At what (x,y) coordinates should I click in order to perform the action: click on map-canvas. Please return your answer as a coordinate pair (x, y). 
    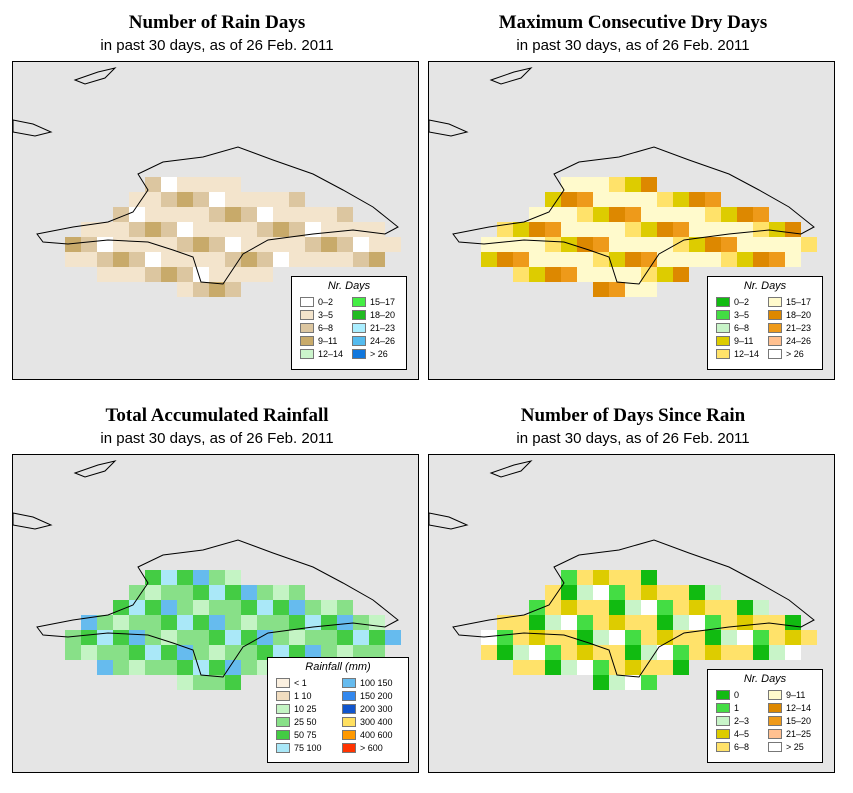
    Looking at the image, I should click on (207, 575).